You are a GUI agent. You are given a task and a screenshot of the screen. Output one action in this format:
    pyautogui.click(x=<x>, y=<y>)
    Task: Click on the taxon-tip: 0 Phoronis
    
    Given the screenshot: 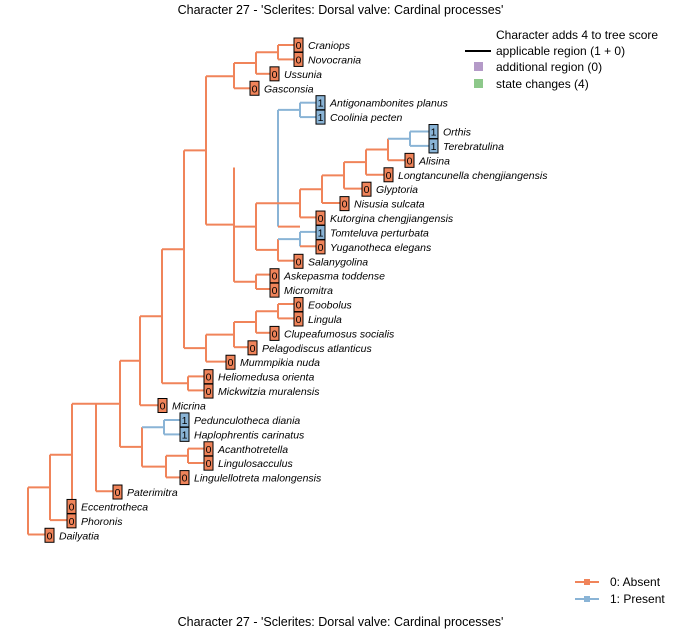 What is the action you would take?
    pyautogui.click(x=94, y=521)
    